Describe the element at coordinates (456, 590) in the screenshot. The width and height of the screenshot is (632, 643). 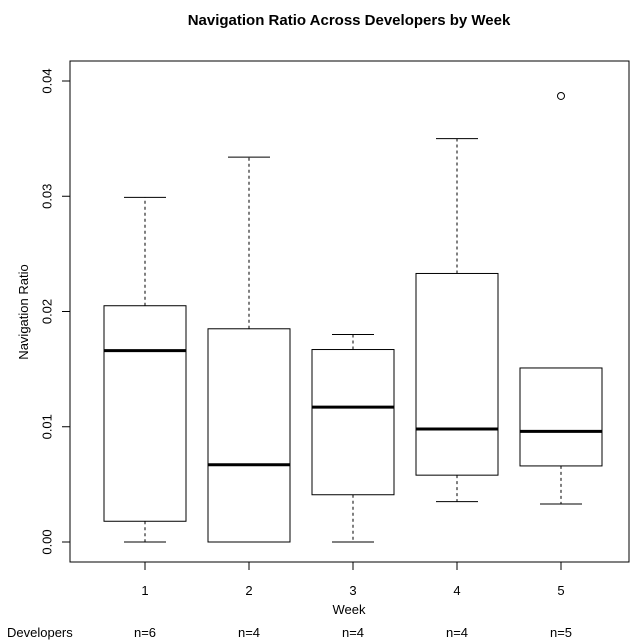
I see `x-tick-label: 4` at that location.